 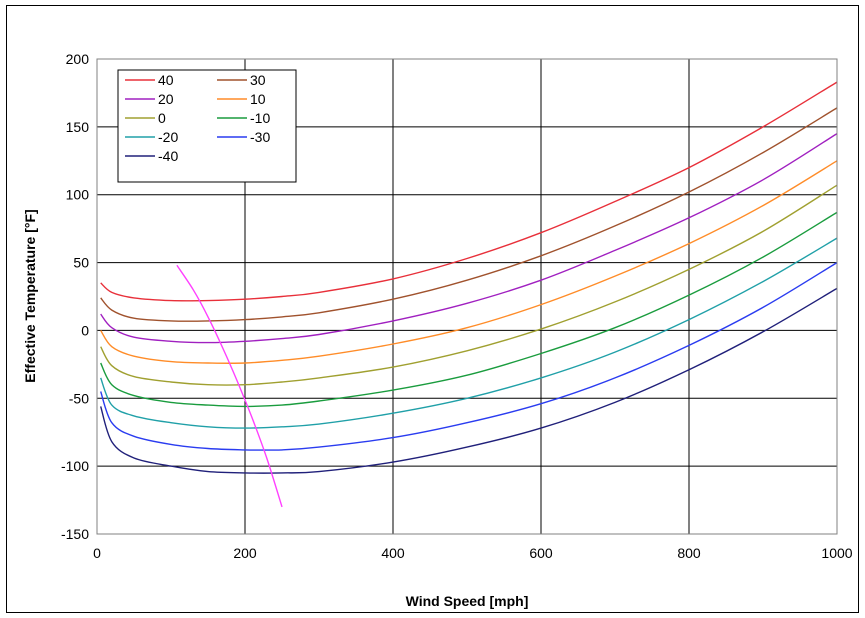 What do you see at coordinates (168, 156) in the screenshot?
I see `legend-label: -40` at bounding box center [168, 156].